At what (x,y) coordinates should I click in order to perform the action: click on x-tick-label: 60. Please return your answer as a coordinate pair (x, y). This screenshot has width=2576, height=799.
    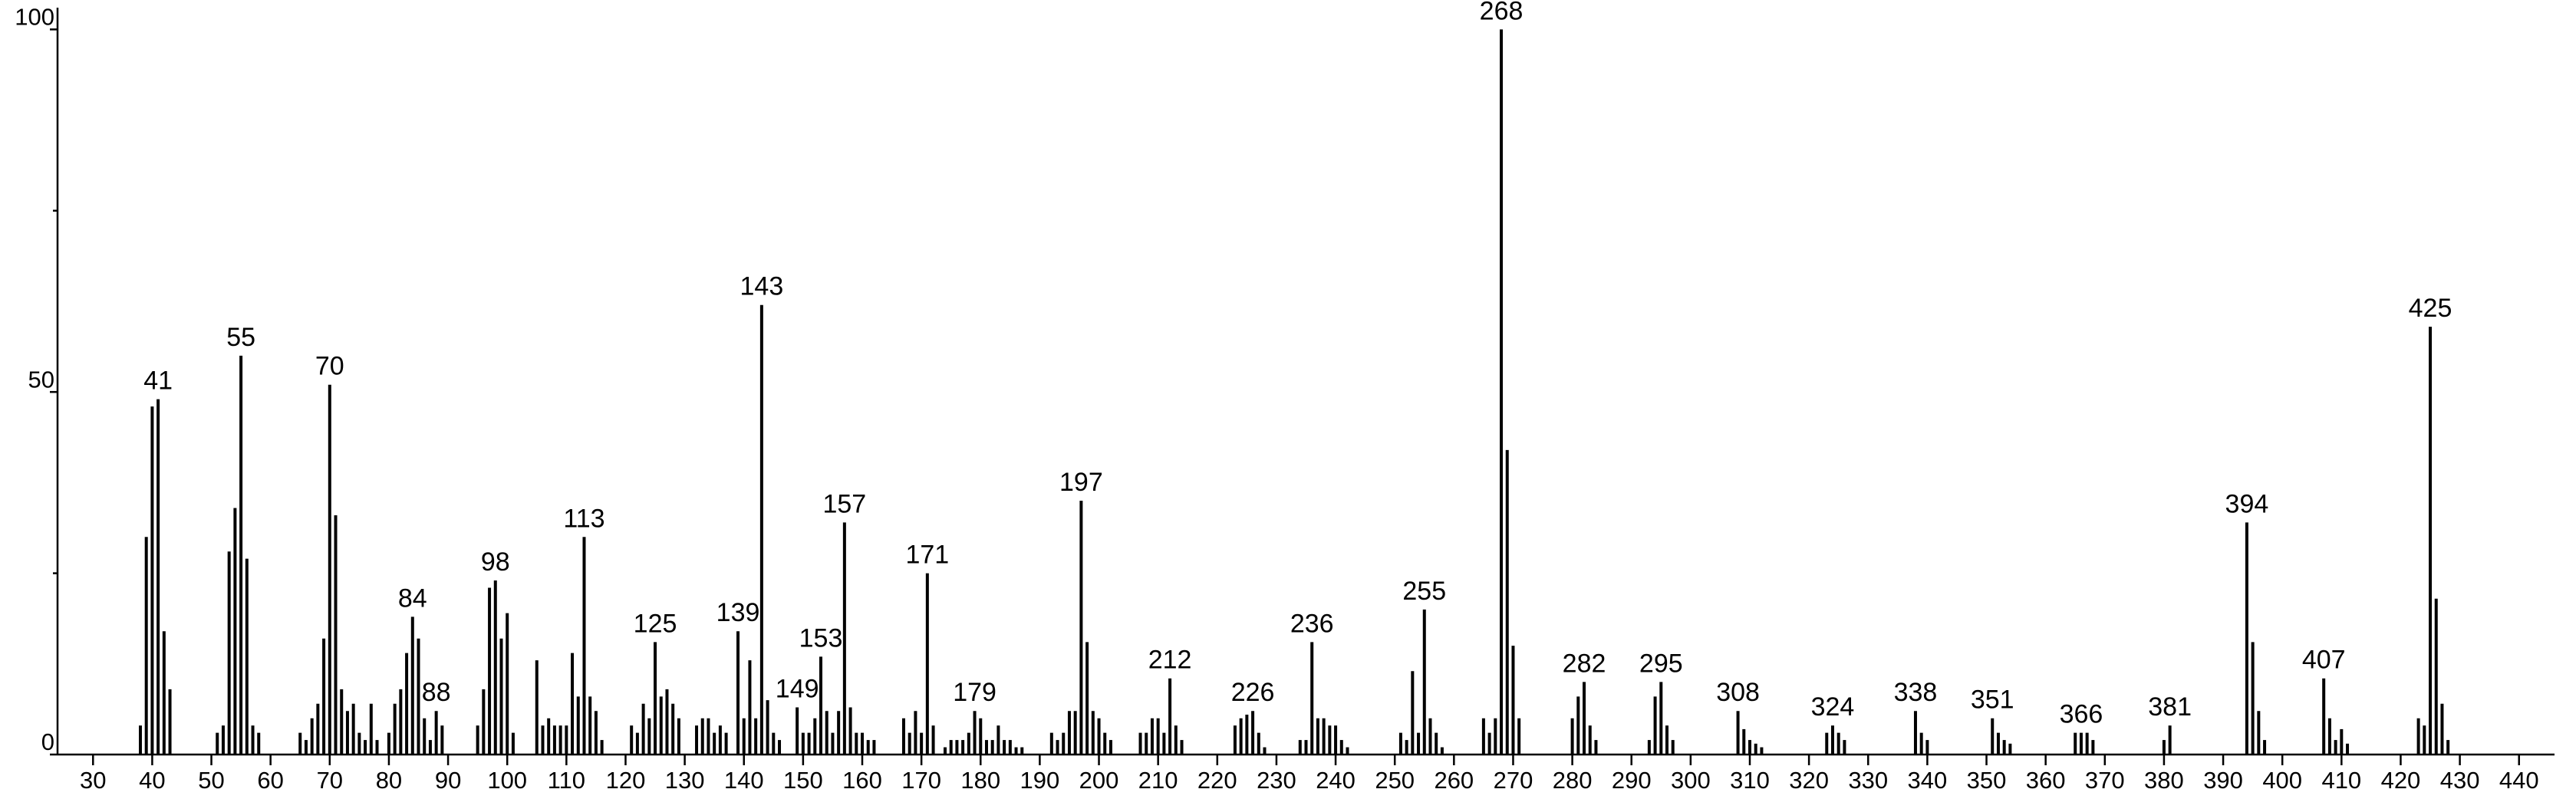
    Looking at the image, I should click on (270, 780).